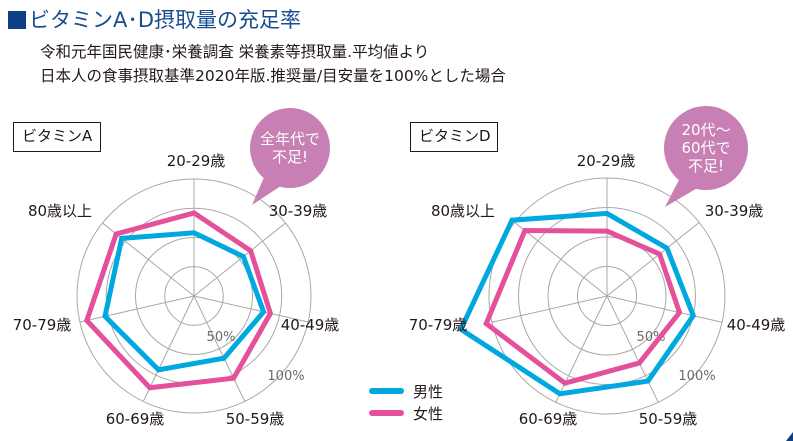 This screenshot has width=793, height=441. Describe the element at coordinates (789, 436) in the screenshot. I see `corner-triangle-icon` at that location.